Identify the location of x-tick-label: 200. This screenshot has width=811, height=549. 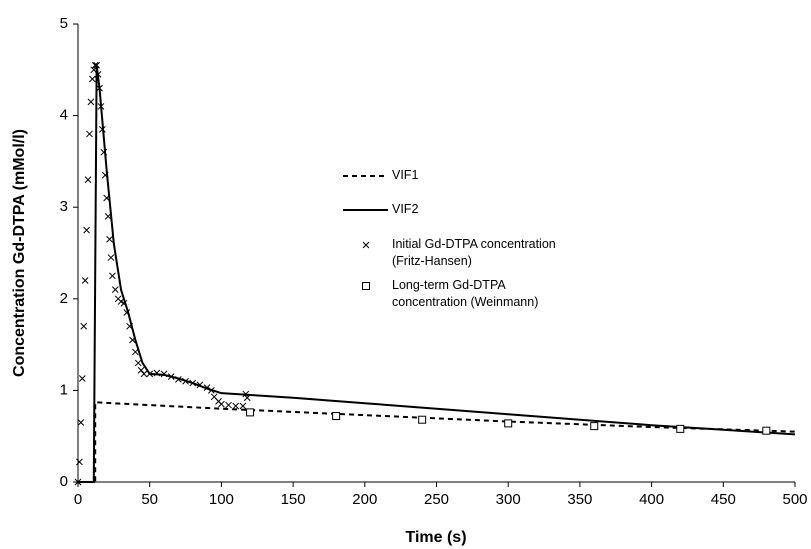
(364, 499).